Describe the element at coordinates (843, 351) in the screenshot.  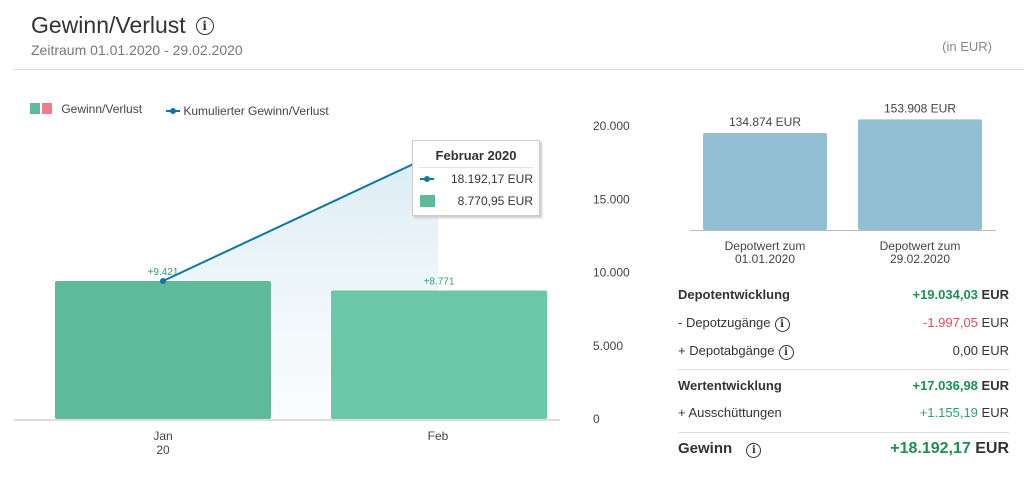
I see `summary-depotabgaenge: + Depotabgänge i 0,00 EUR` at that location.